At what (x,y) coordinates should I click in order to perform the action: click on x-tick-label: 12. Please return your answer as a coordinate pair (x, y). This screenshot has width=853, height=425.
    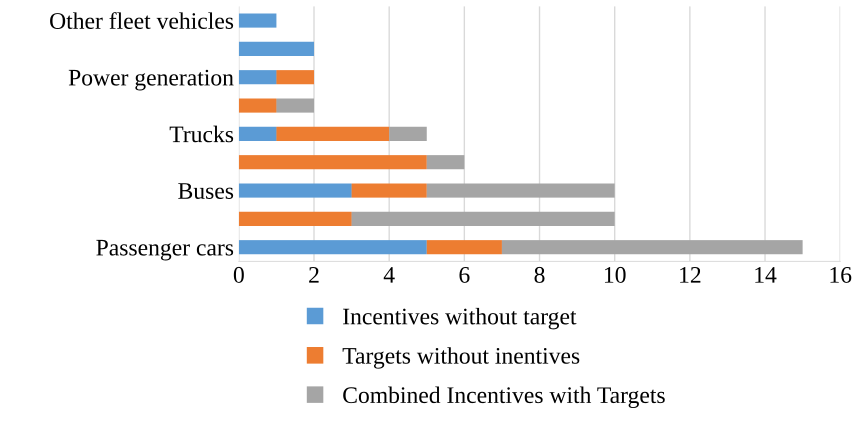
    Looking at the image, I should click on (690, 274).